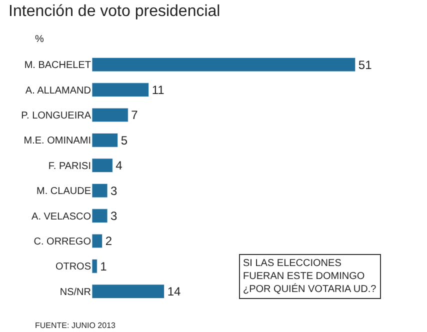 The width and height of the screenshot is (427, 332). What do you see at coordinates (69, 166) in the screenshot?
I see `y-tick-label: F. PARISI` at bounding box center [69, 166].